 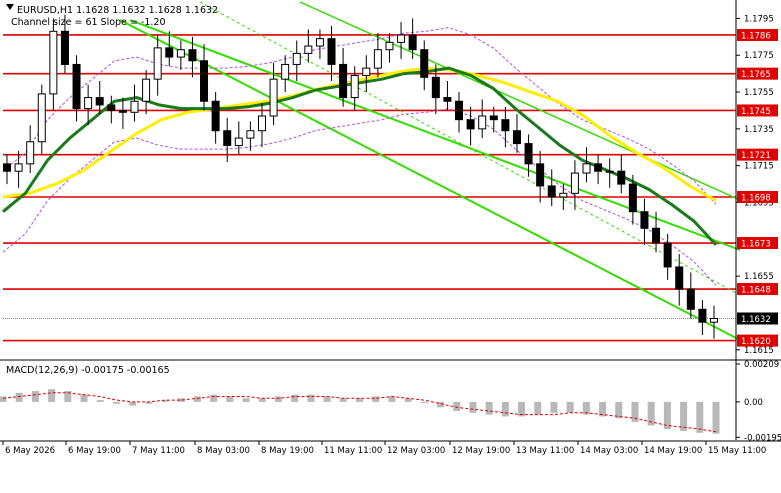 I want to click on price-tick-label: 1.1655, so click(x=759, y=277).